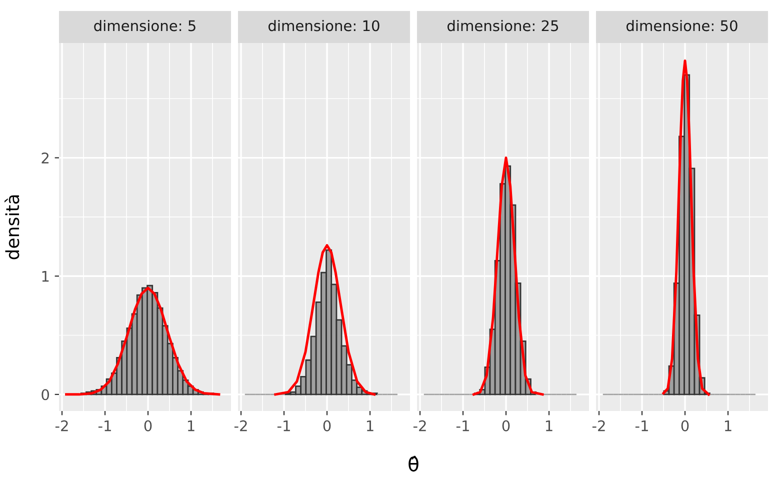 The width and height of the screenshot is (771, 481). I want to click on x-axis-title: θ̂, so click(413, 464).